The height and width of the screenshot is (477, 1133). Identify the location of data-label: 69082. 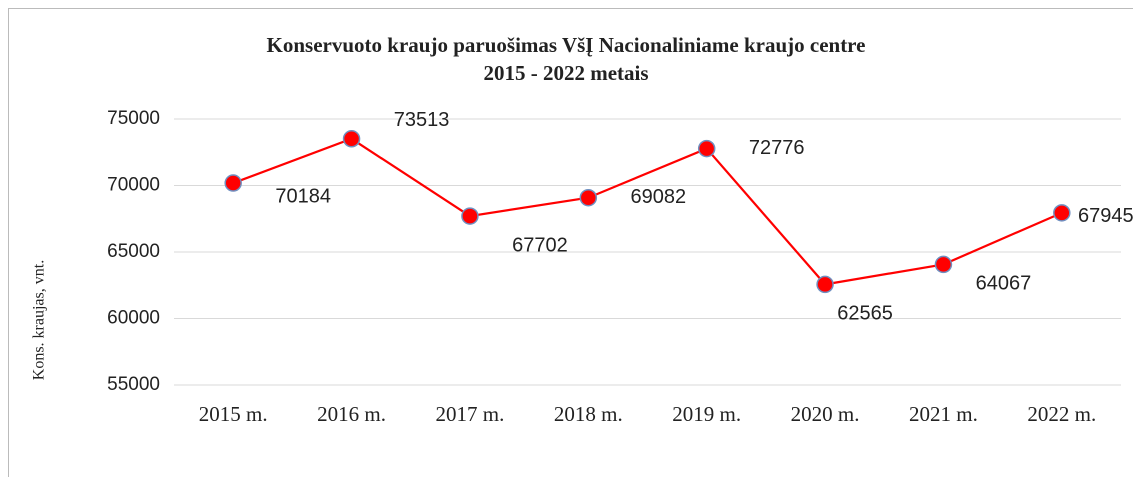
(659, 197).